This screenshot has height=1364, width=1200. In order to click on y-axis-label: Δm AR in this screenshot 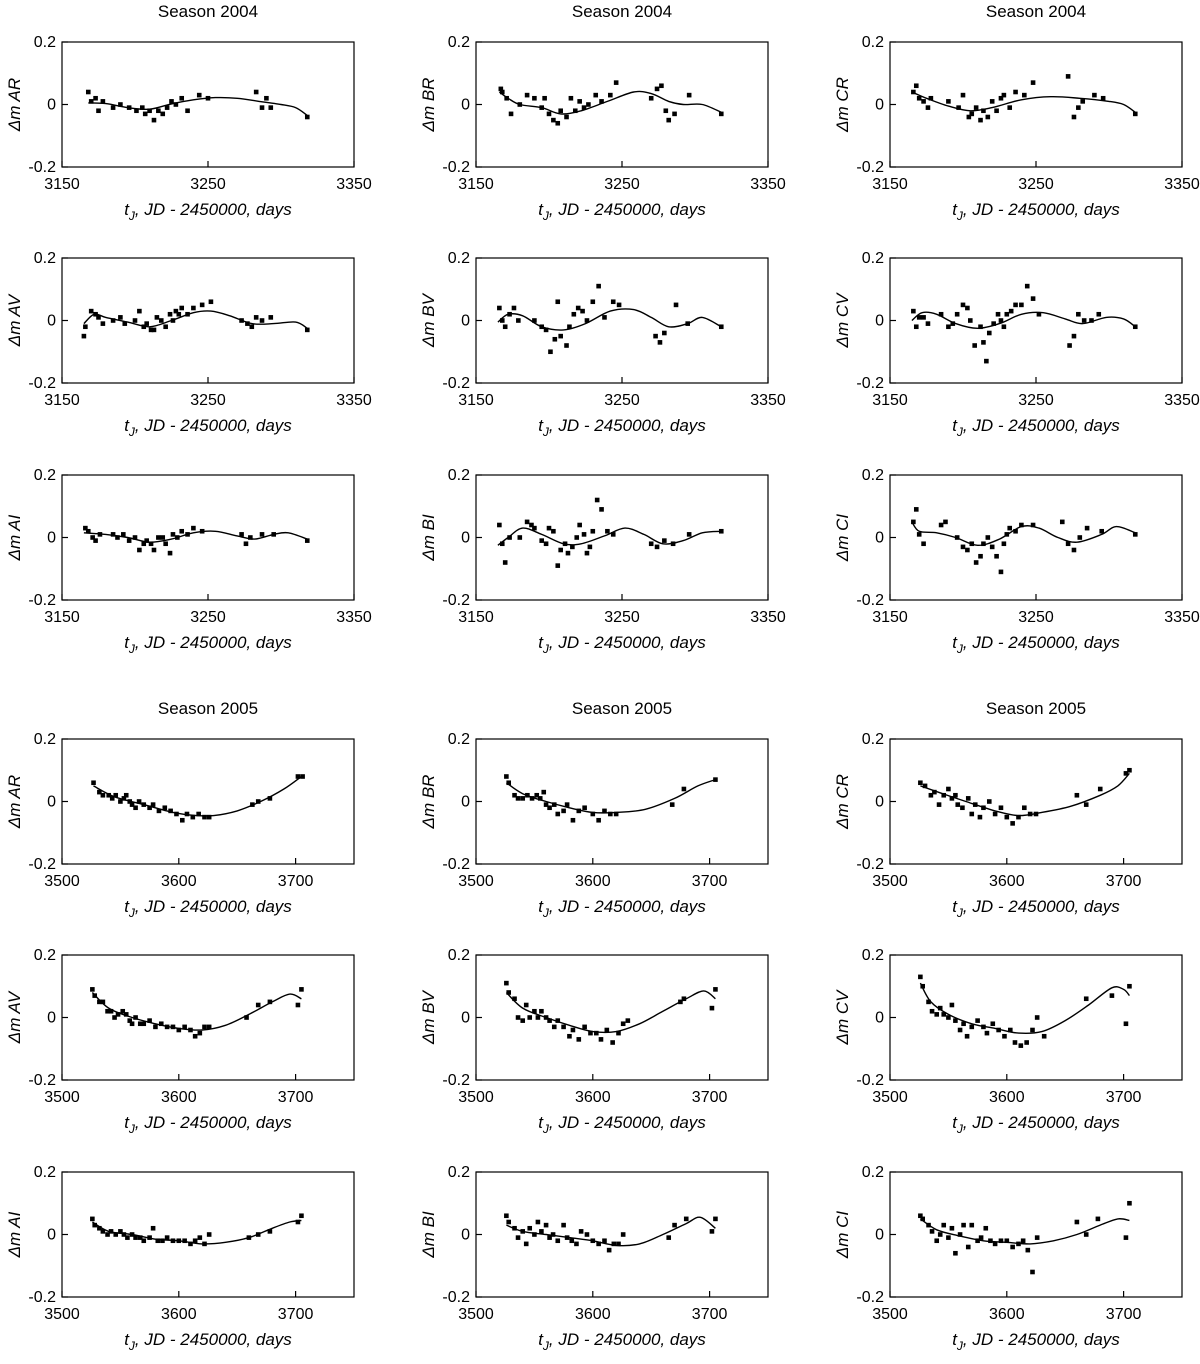, I will do `click(14, 802)`.